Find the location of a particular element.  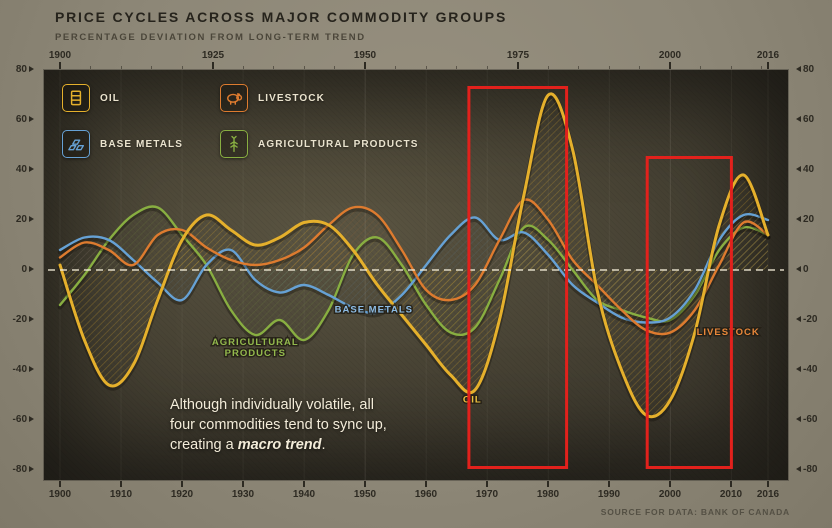

x-top-tick-1975 is located at coordinates (518, 65).